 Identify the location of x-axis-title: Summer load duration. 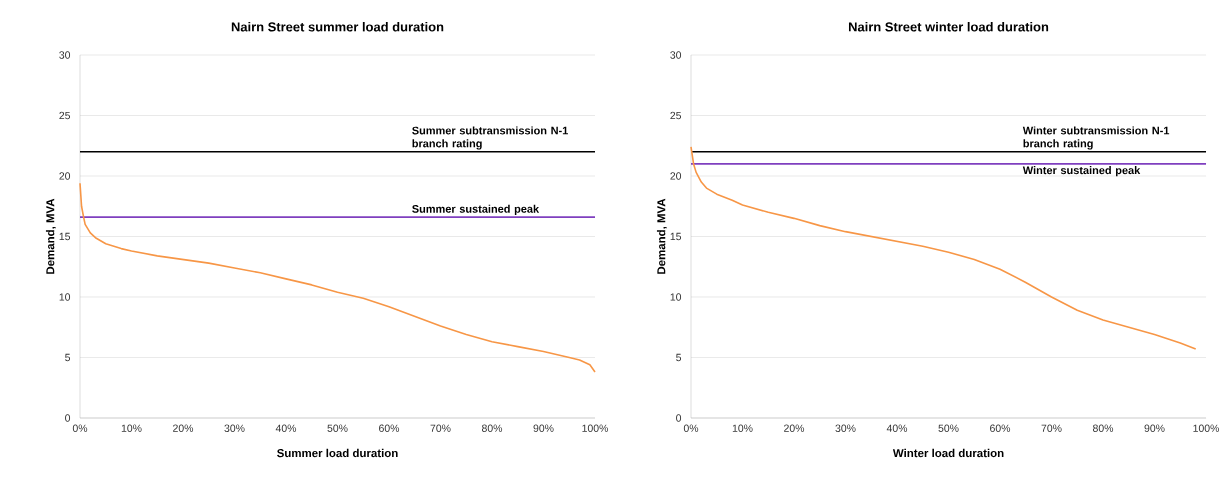
(337, 453).